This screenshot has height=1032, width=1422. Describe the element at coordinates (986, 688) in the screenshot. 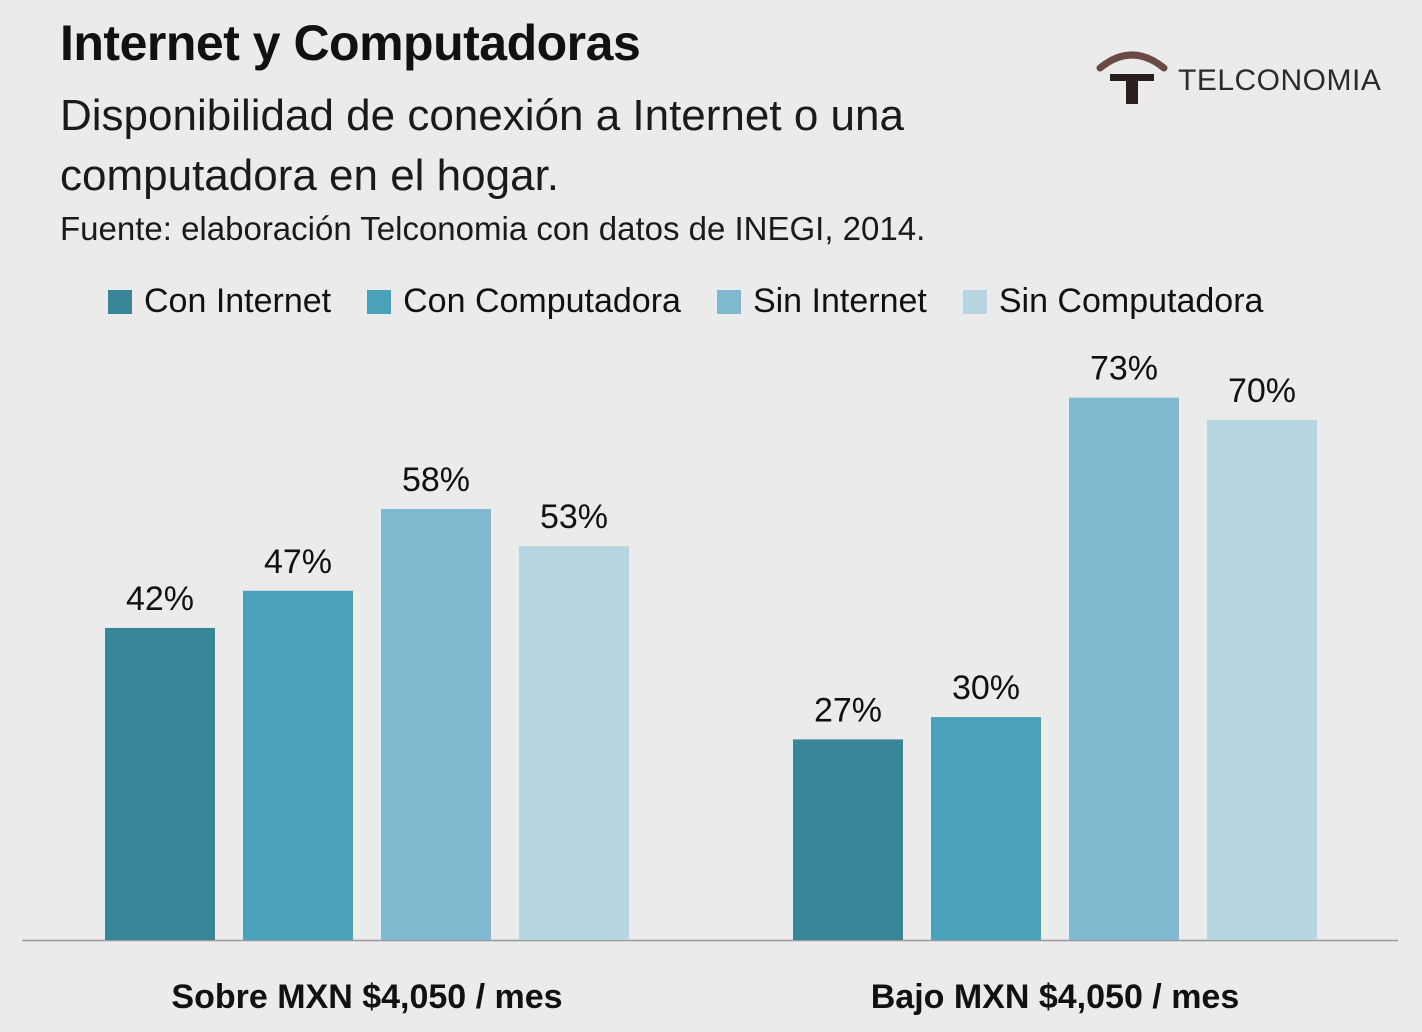

I see `bar-value-label: 30%` at that location.